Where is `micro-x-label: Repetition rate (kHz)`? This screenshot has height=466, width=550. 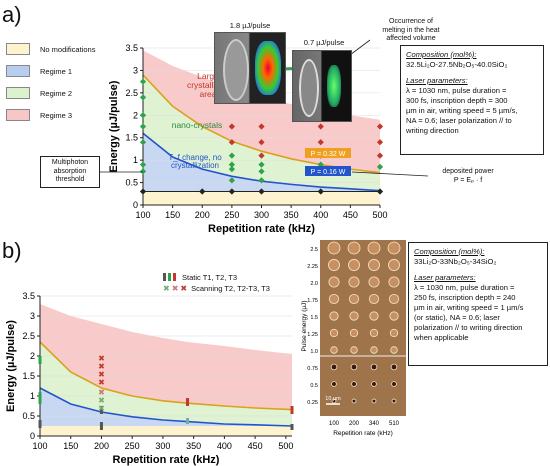
micro-x-label: Repetition rate (kHz) is located at coordinates (363, 433).